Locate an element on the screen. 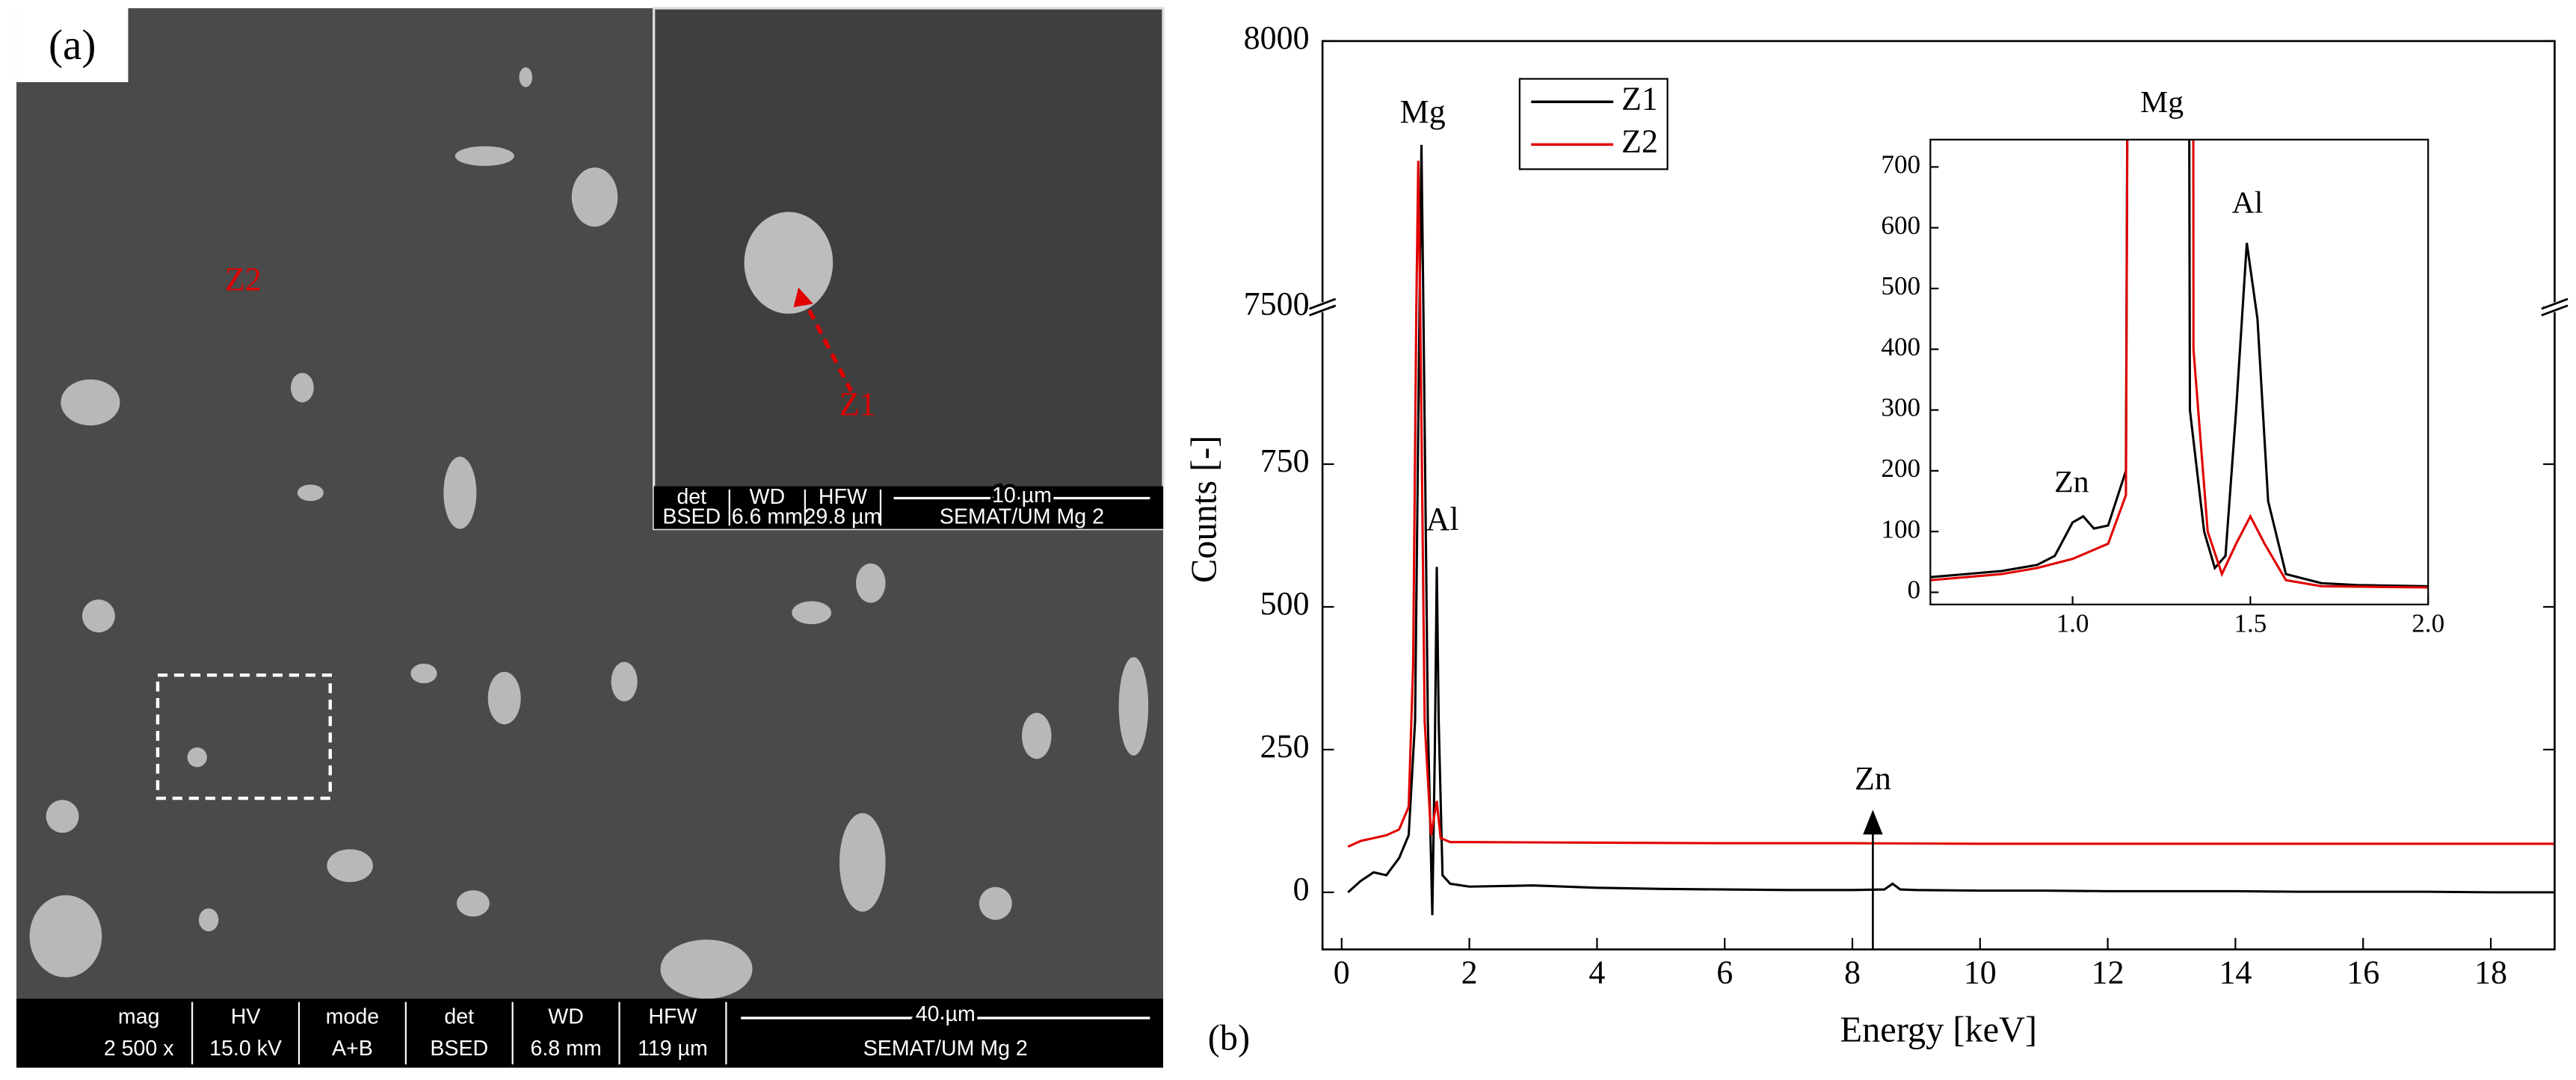 Image resolution: width=2576 pixels, height=1080 pixels. info-value: A+B is located at coordinates (352, 1049).